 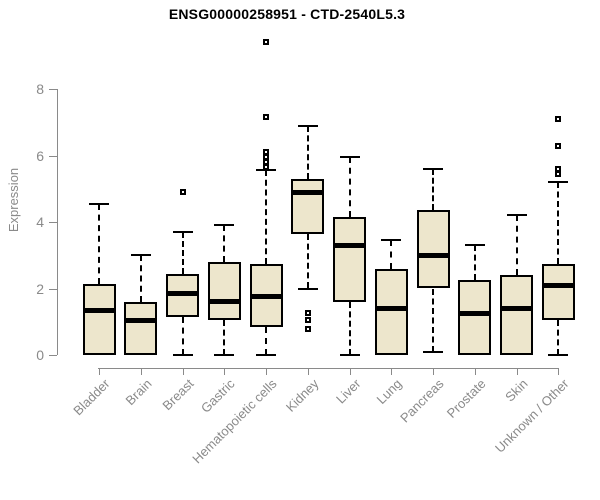 What do you see at coordinates (40, 355) in the screenshot?
I see `y-tick-label: 0` at bounding box center [40, 355].